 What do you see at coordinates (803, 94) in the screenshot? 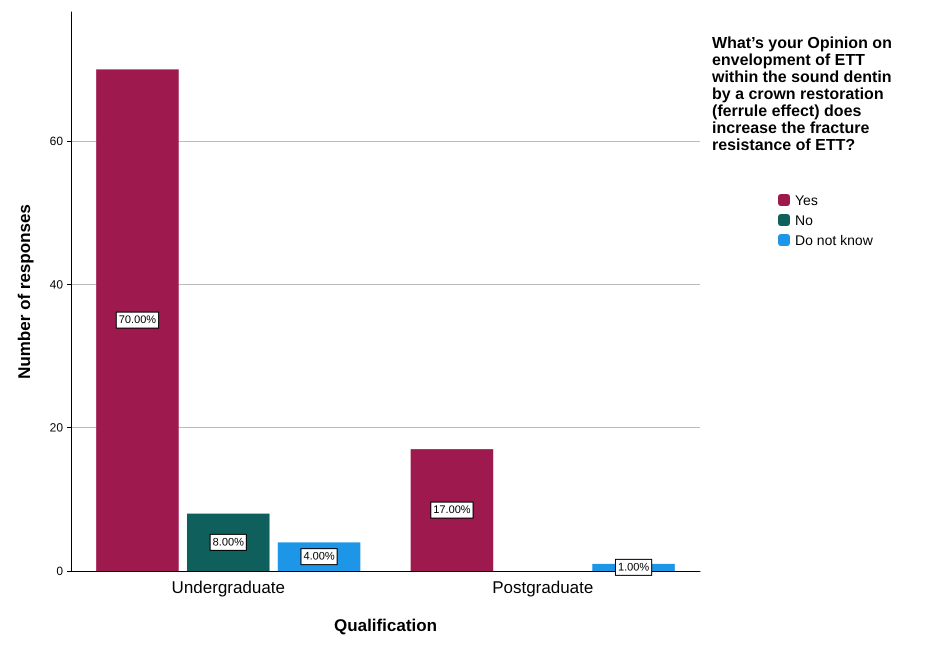
I see `legend-title: What’s your Opinion on envelopment of ETT within the sound dentin by a crown restoration (ferrule effect) does increase the fracture resistance of ETT?` at bounding box center [803, 94].